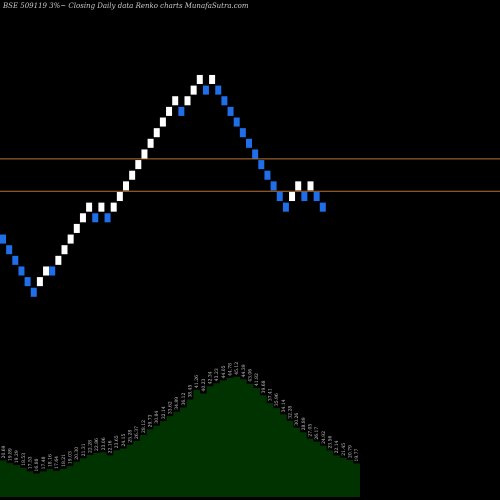 The height and width of the screenshot is (500, 500). I want to click on volume-label: 17.53, so click(31, 462).